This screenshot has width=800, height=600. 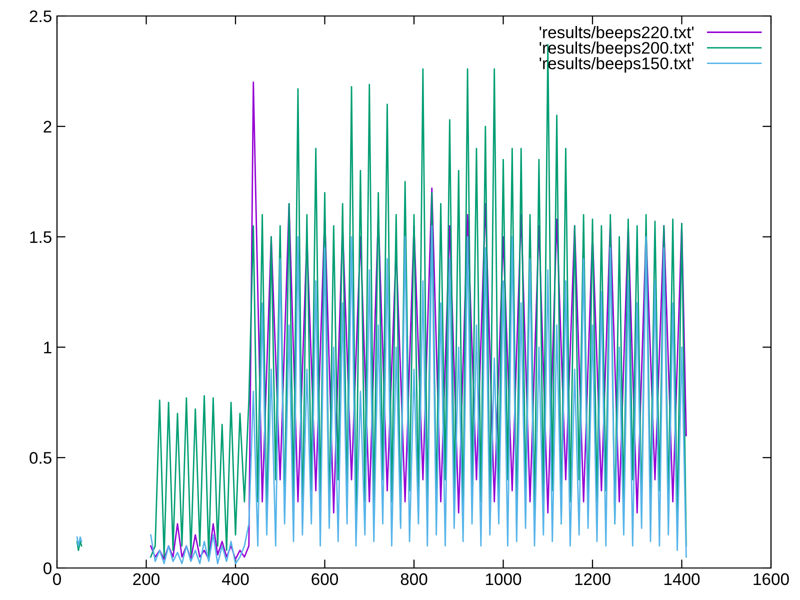 What do you see at coordinates (682, 579) in the screenshot?
I see `x-tick-label: 1400` at bounding box center [682, 579].